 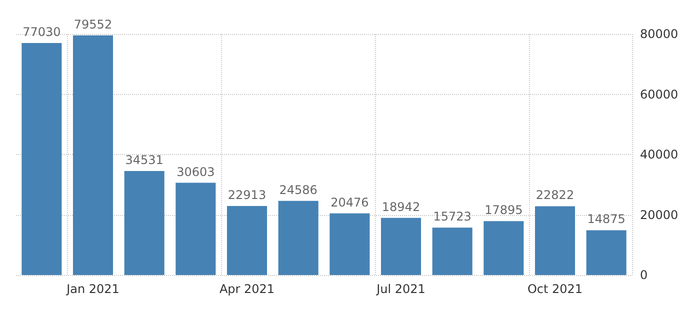 I want to click on data-label: 24586, so click(x=298, y=189).